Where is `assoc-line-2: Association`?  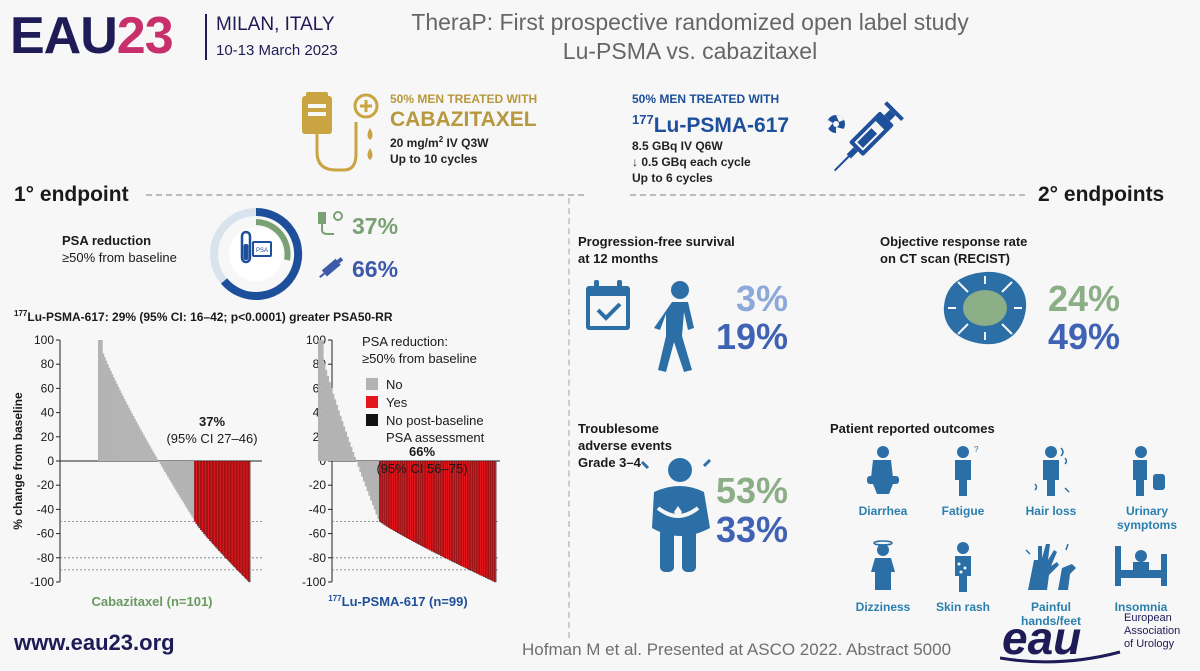
assoc-line-2: Association is located at coordinates (1152, 631).